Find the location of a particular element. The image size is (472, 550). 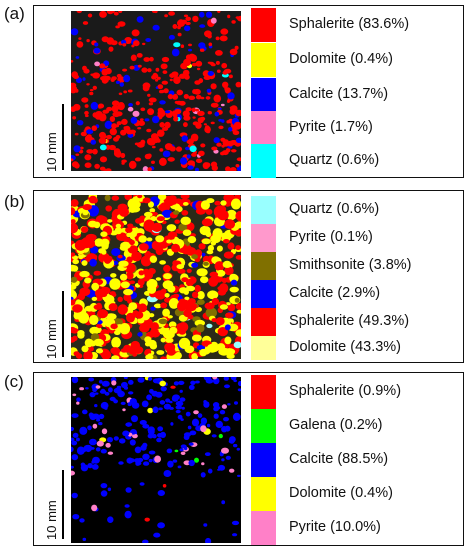

map-background is located at coordinates (156, 91).